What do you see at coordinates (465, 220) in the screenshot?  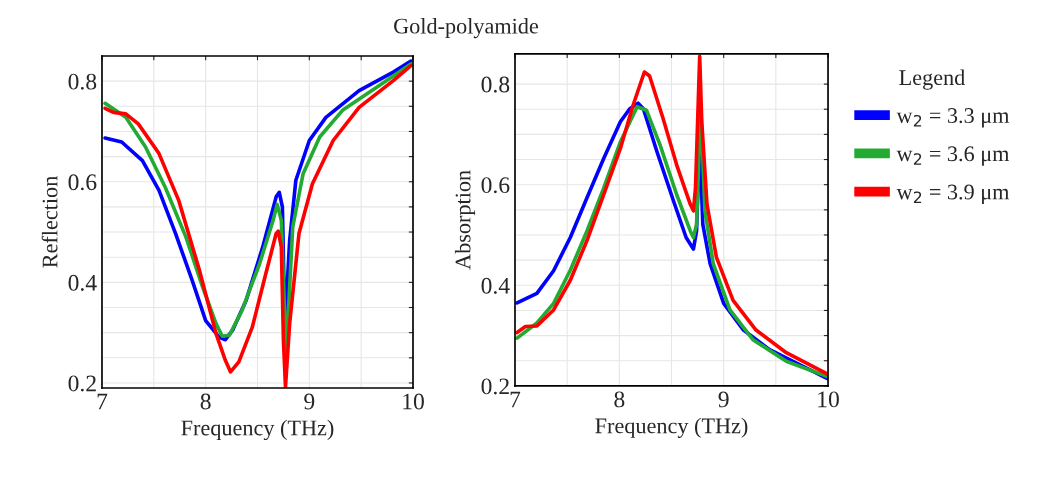 I see `y-axis-title: Absorption` at bounding box center [465, 220].